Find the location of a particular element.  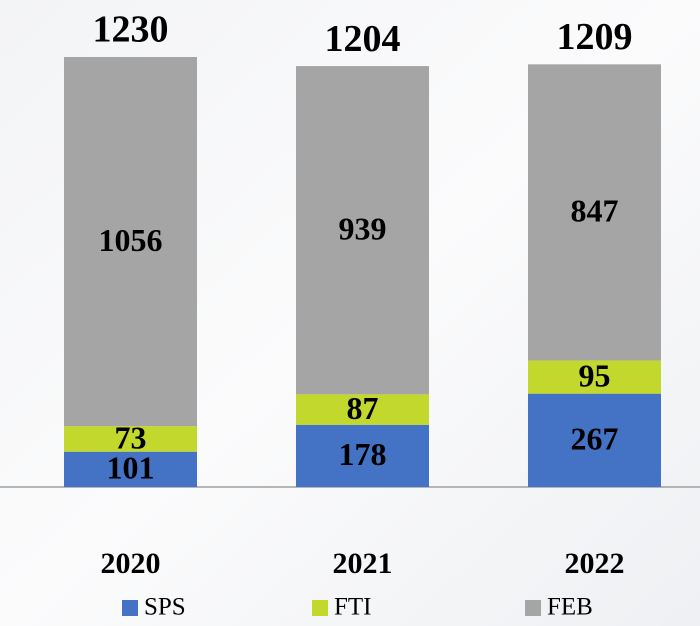

data-label: 1056 is located at coordinates (131, 240).